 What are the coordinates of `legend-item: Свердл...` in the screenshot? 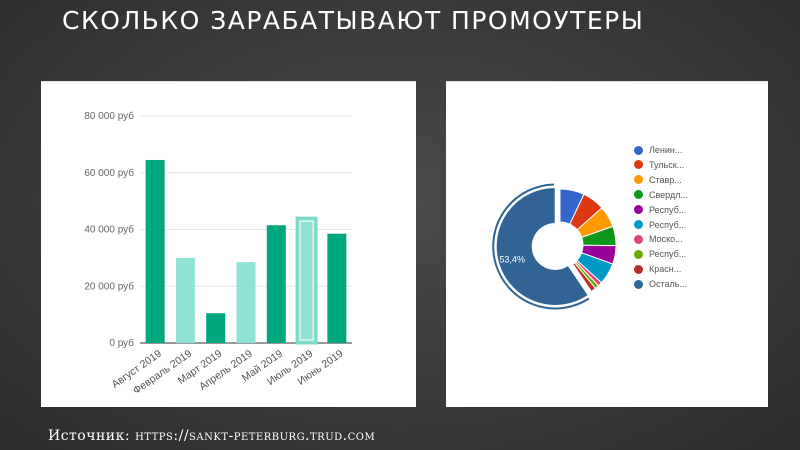 It's located at (661, 195).